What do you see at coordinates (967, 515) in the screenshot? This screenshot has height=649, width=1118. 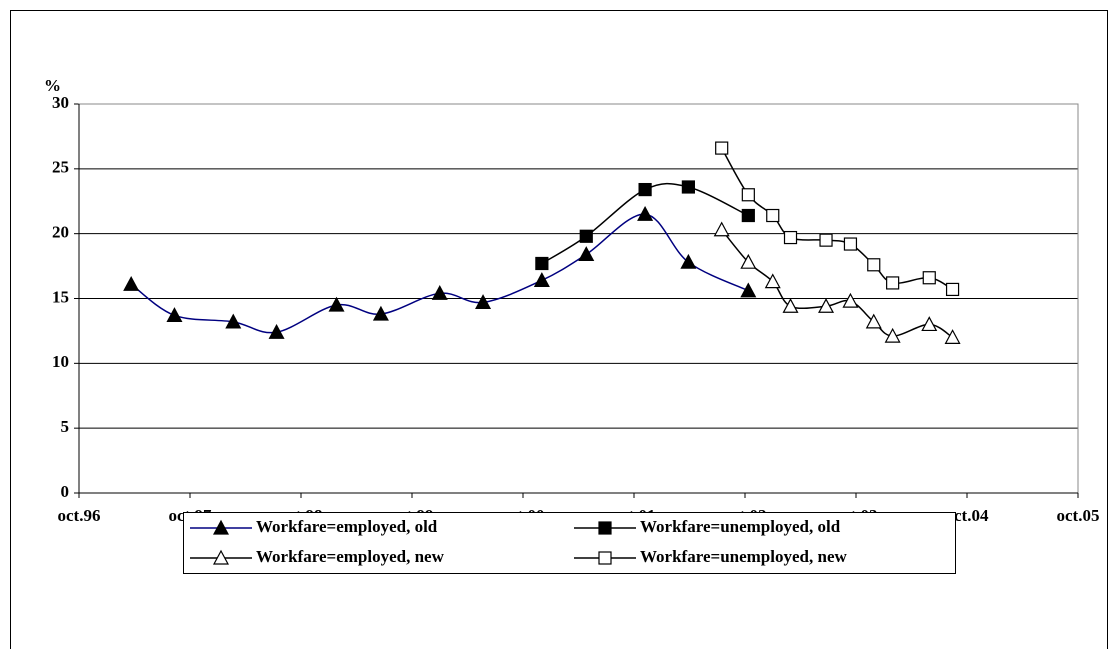 I see `x-tick-label: oct.04` at bounding box center [967, 515].